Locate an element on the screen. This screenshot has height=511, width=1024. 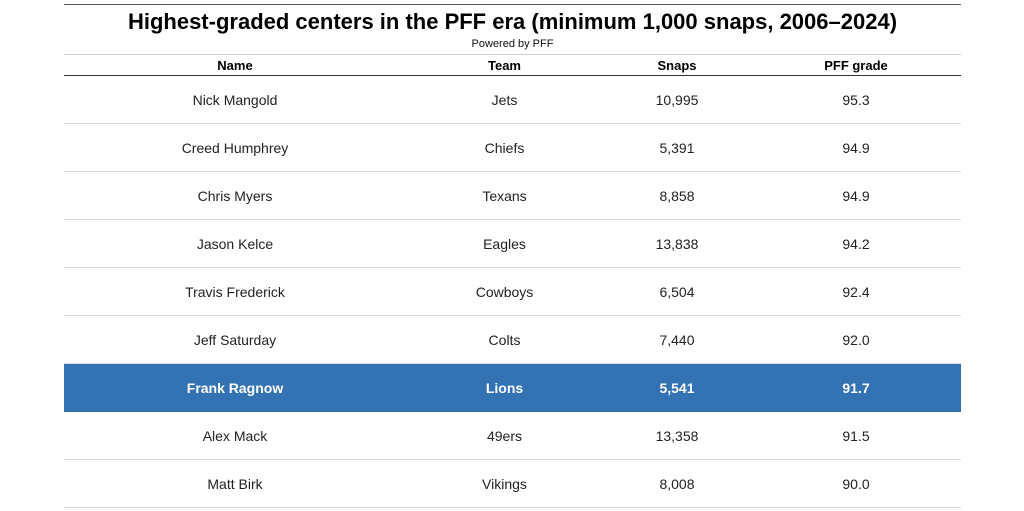
table-header-row: Name Team Snaps PFF grade is located at coordinates (512, 65).